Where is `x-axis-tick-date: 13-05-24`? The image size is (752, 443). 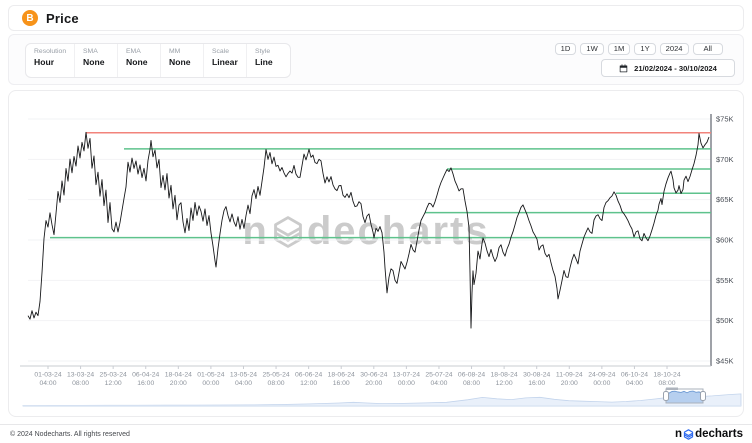
x-axis-tick-date: 13-05-24 is located at coordinates (243, 375).